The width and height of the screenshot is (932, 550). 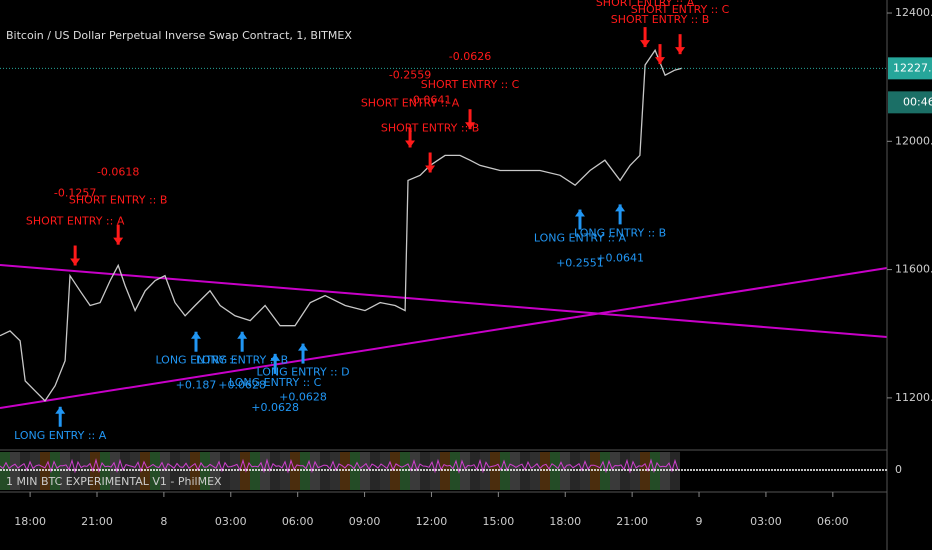 What do you see at coordinates (913, 269) in the screenshot?
I see `y-tick-label: 11600.0` at bounding box center [913, 269].